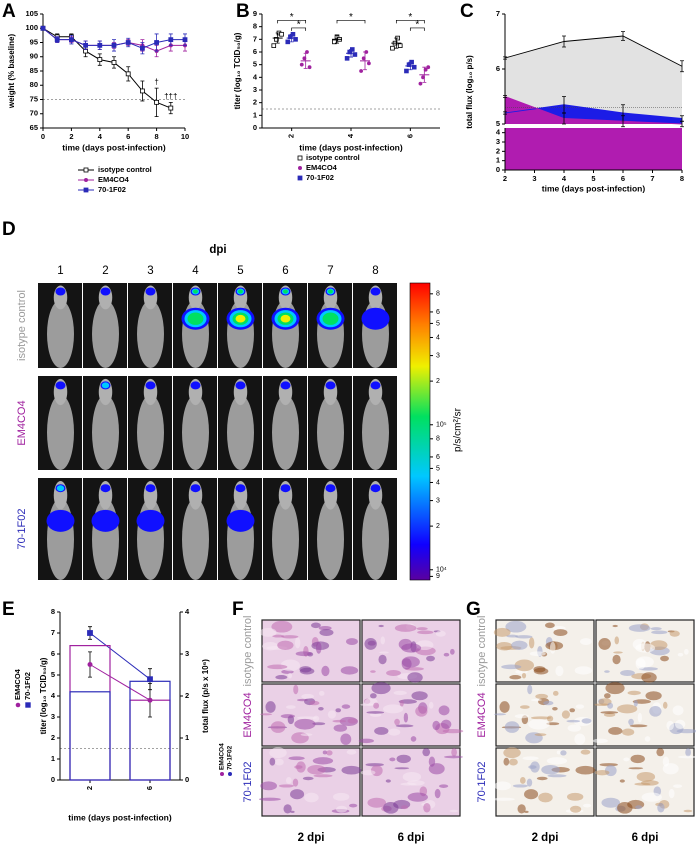 The height and width of the screenshot is (861, 696). Describe the element at coordinates (594, 188) in the screenshot. I see `x-axis-label: time (days post-infection)` at that location.